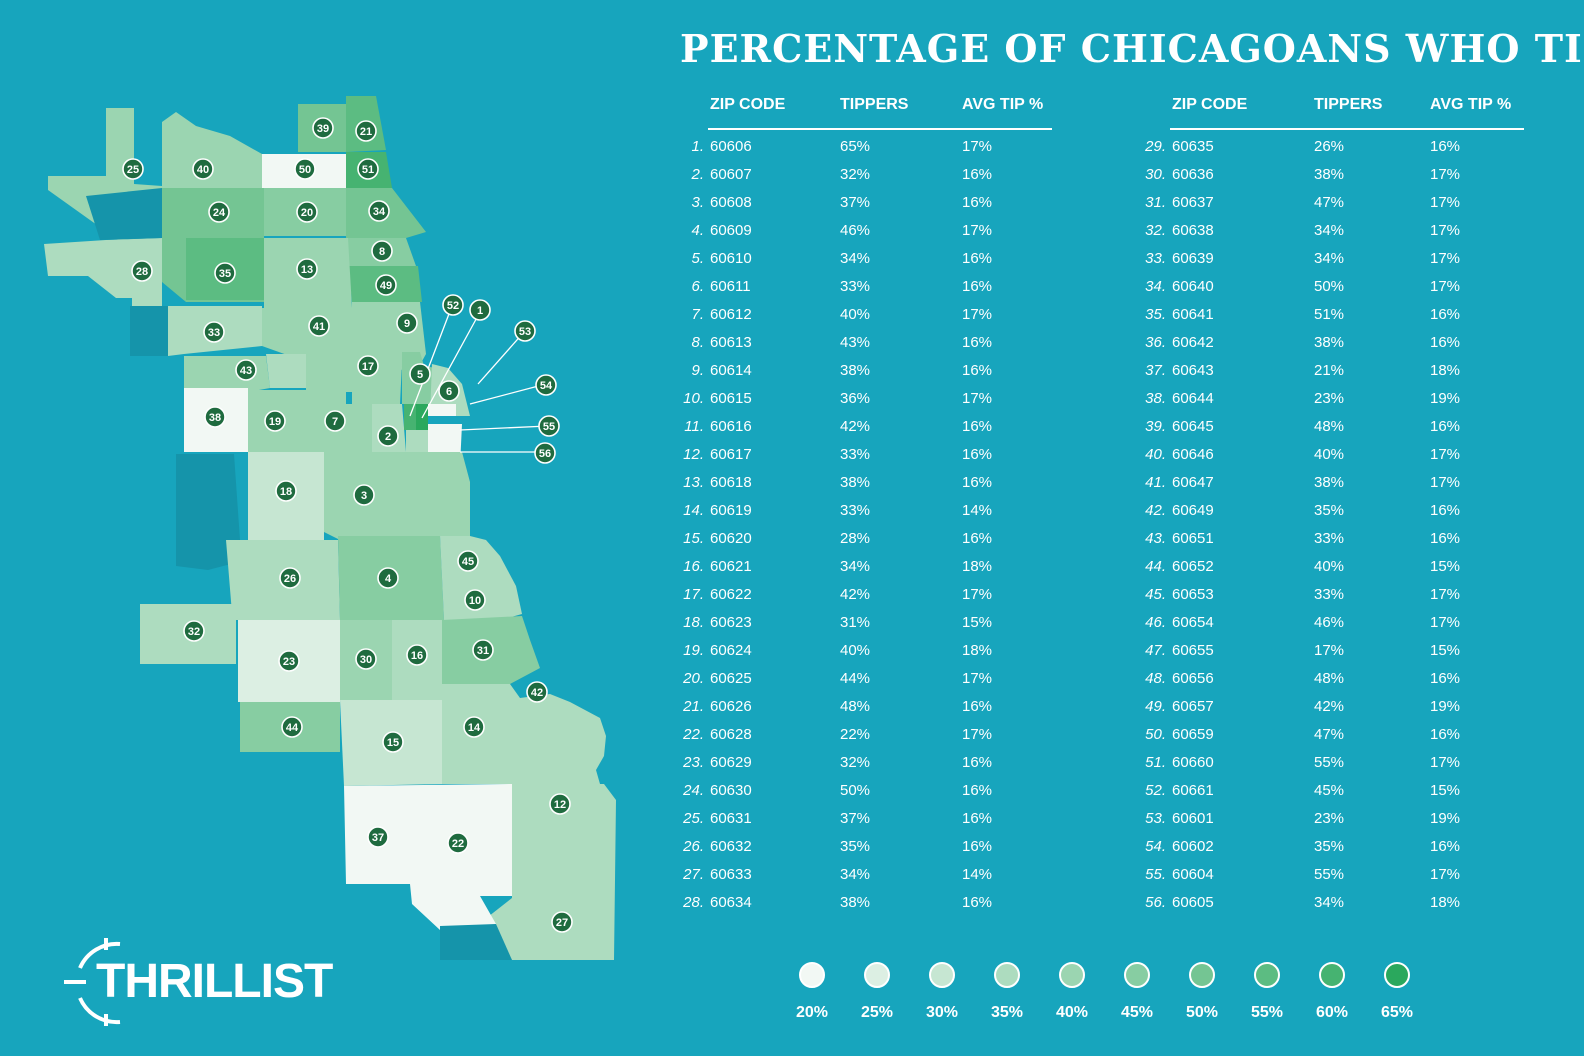 The width and height of the screenshot is (1584, 1056). What do you see at coordinates (458, 844) in the screenshot?
I see `svg-text: 22` at bounding box center [458, 844].